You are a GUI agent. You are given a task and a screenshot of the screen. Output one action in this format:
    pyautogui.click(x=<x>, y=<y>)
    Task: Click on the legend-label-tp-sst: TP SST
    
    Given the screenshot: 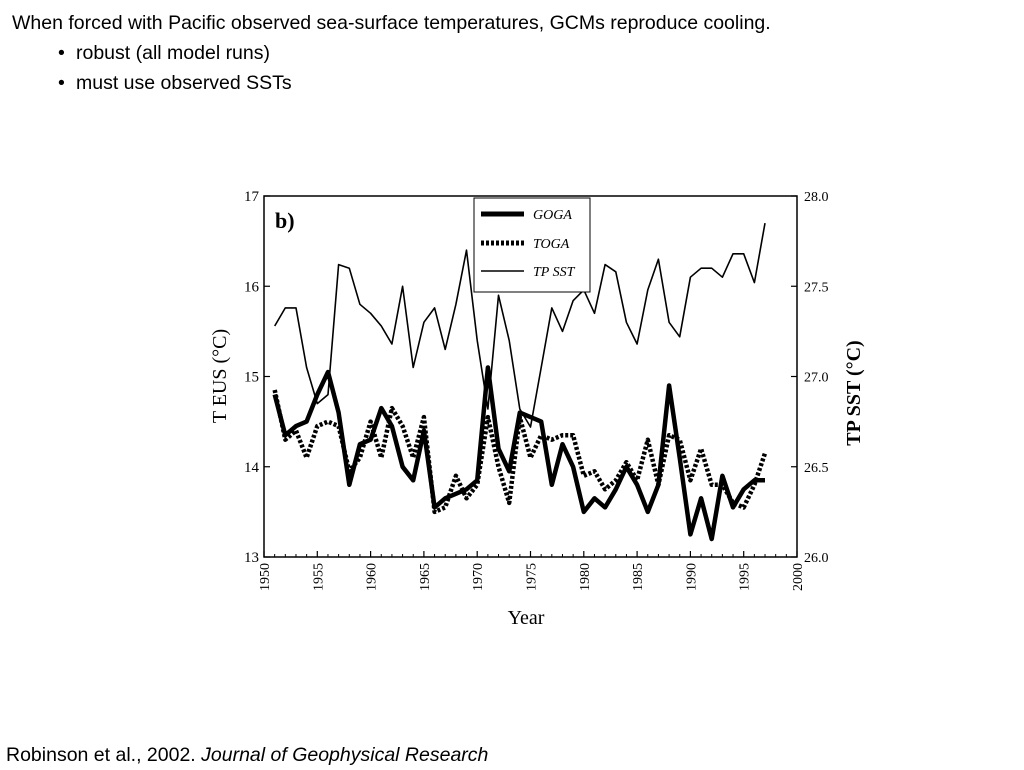 What is the action you would take?
    pyautogui.click(x=554, y=272)
    